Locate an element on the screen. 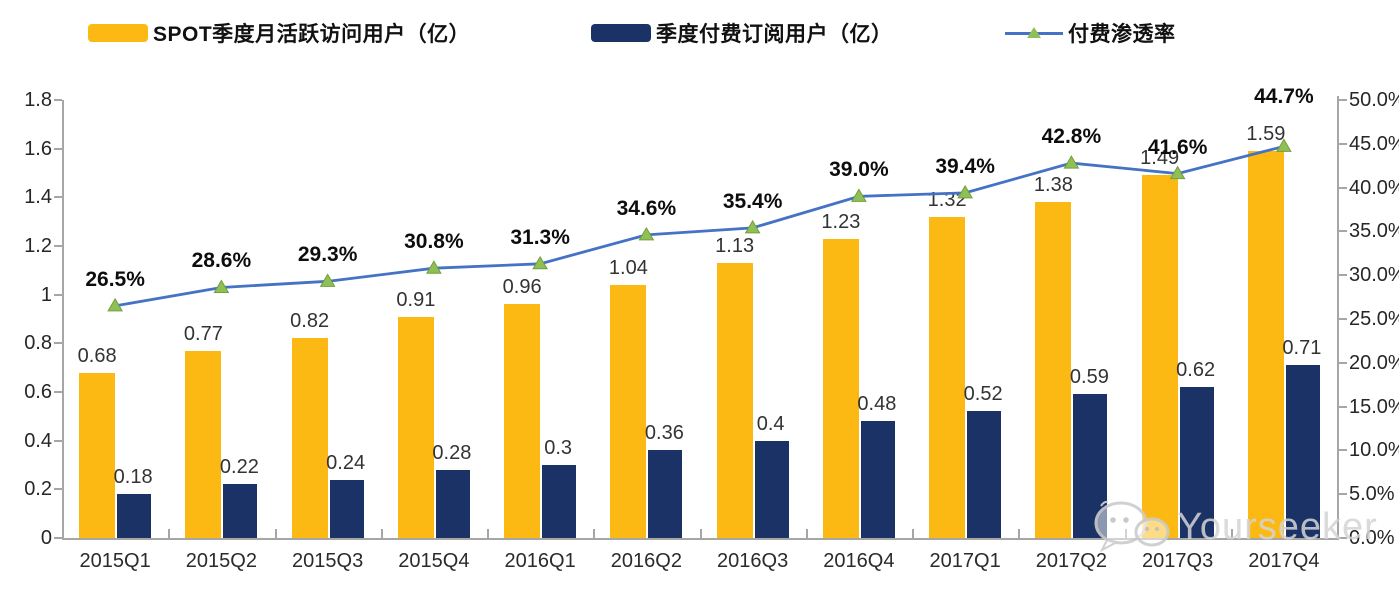 The width and height of the screenshot is (1399, 596). bar-mau-value-label: 0.68 is located at coordinates (97, 355).